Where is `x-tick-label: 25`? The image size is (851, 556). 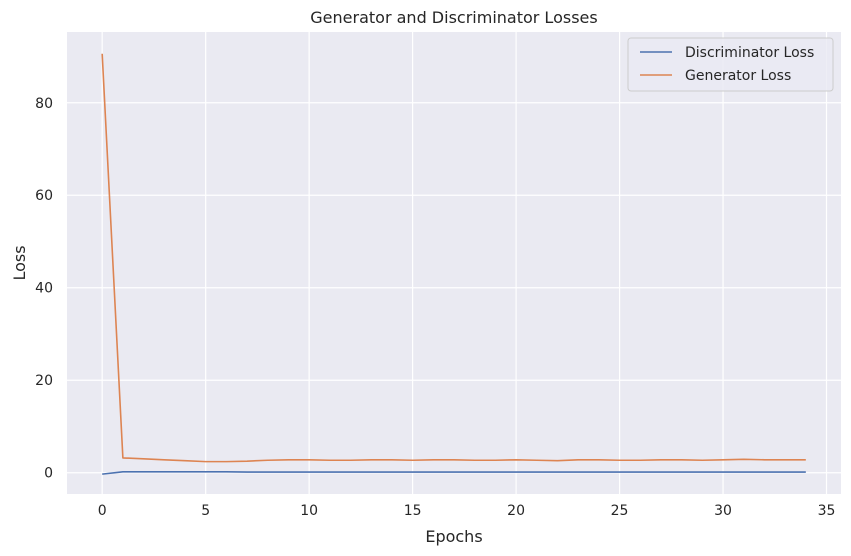 x-tick-label: 25 is located at coordinates (620, 511).